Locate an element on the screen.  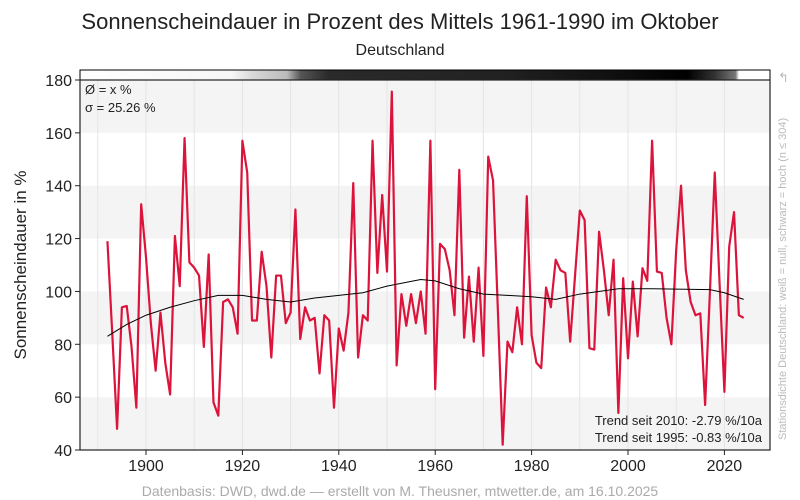
y-axis: 40 60 80 100 120 140 160 180 is located at coordinates (62, 266).